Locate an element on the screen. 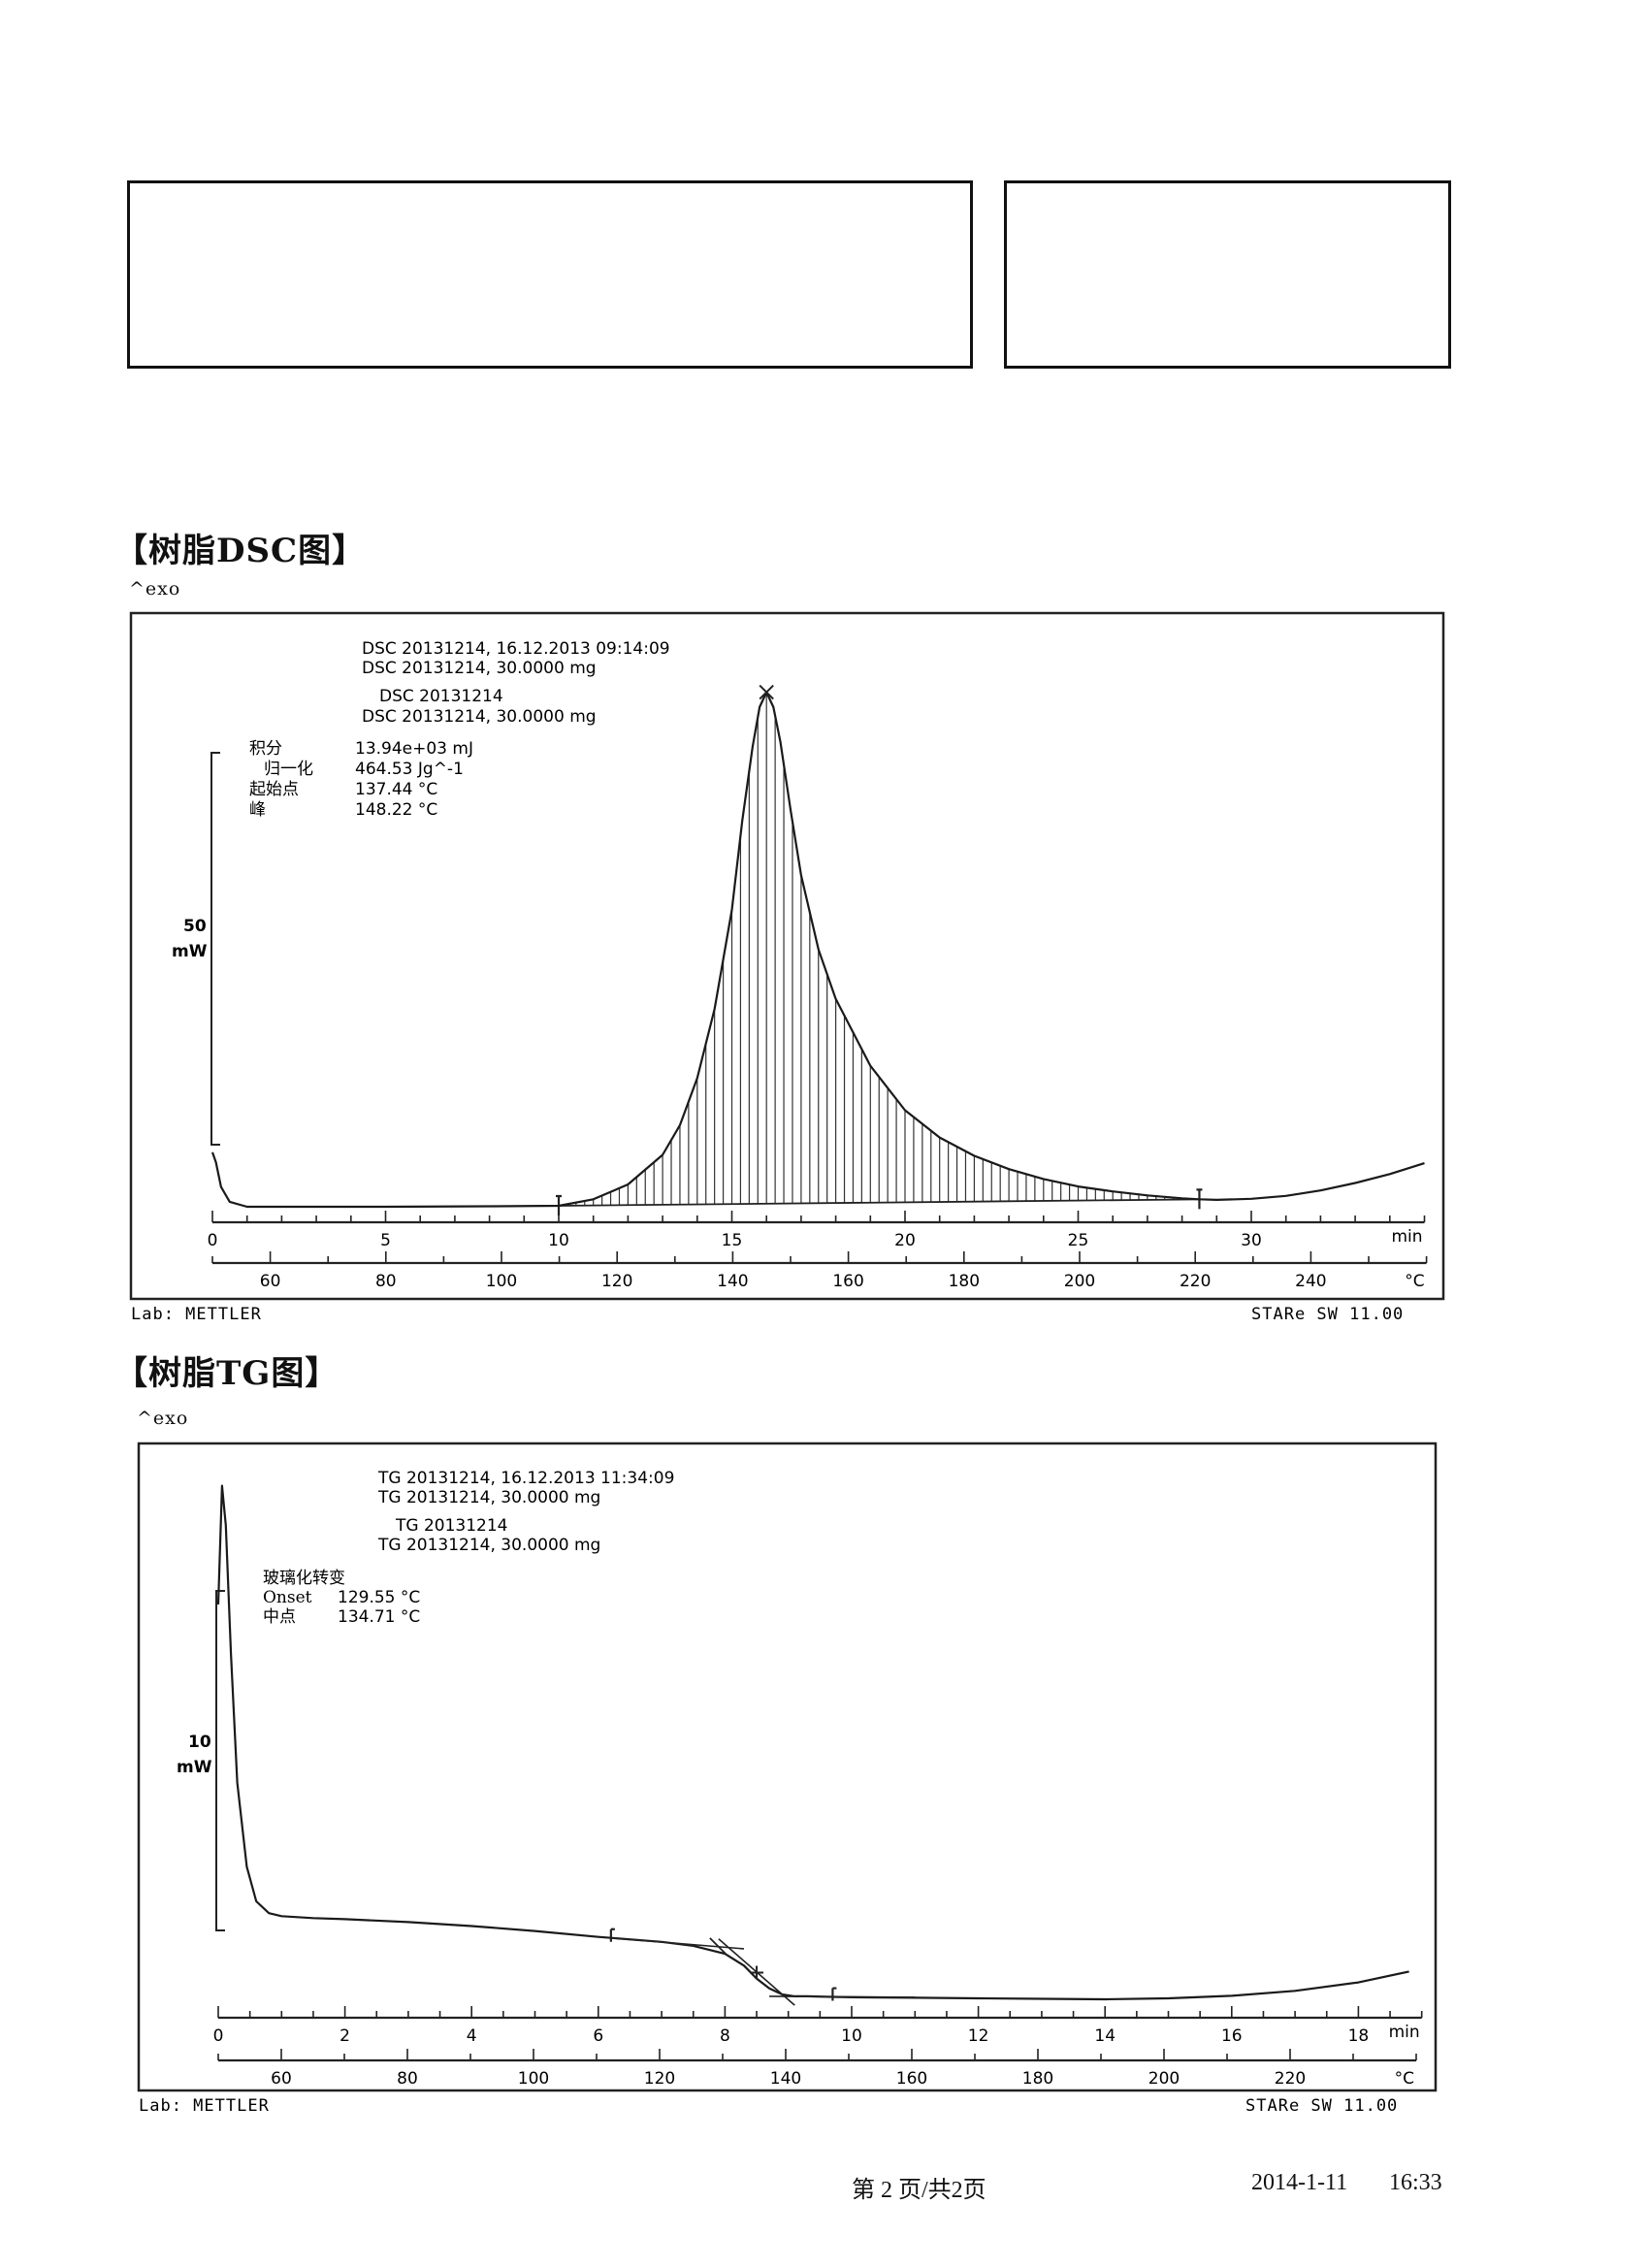 The height and width of the screenshot is (2268, 1649). tg-lab-label: Lab: METTLER is located at coordinates (204, 2106).